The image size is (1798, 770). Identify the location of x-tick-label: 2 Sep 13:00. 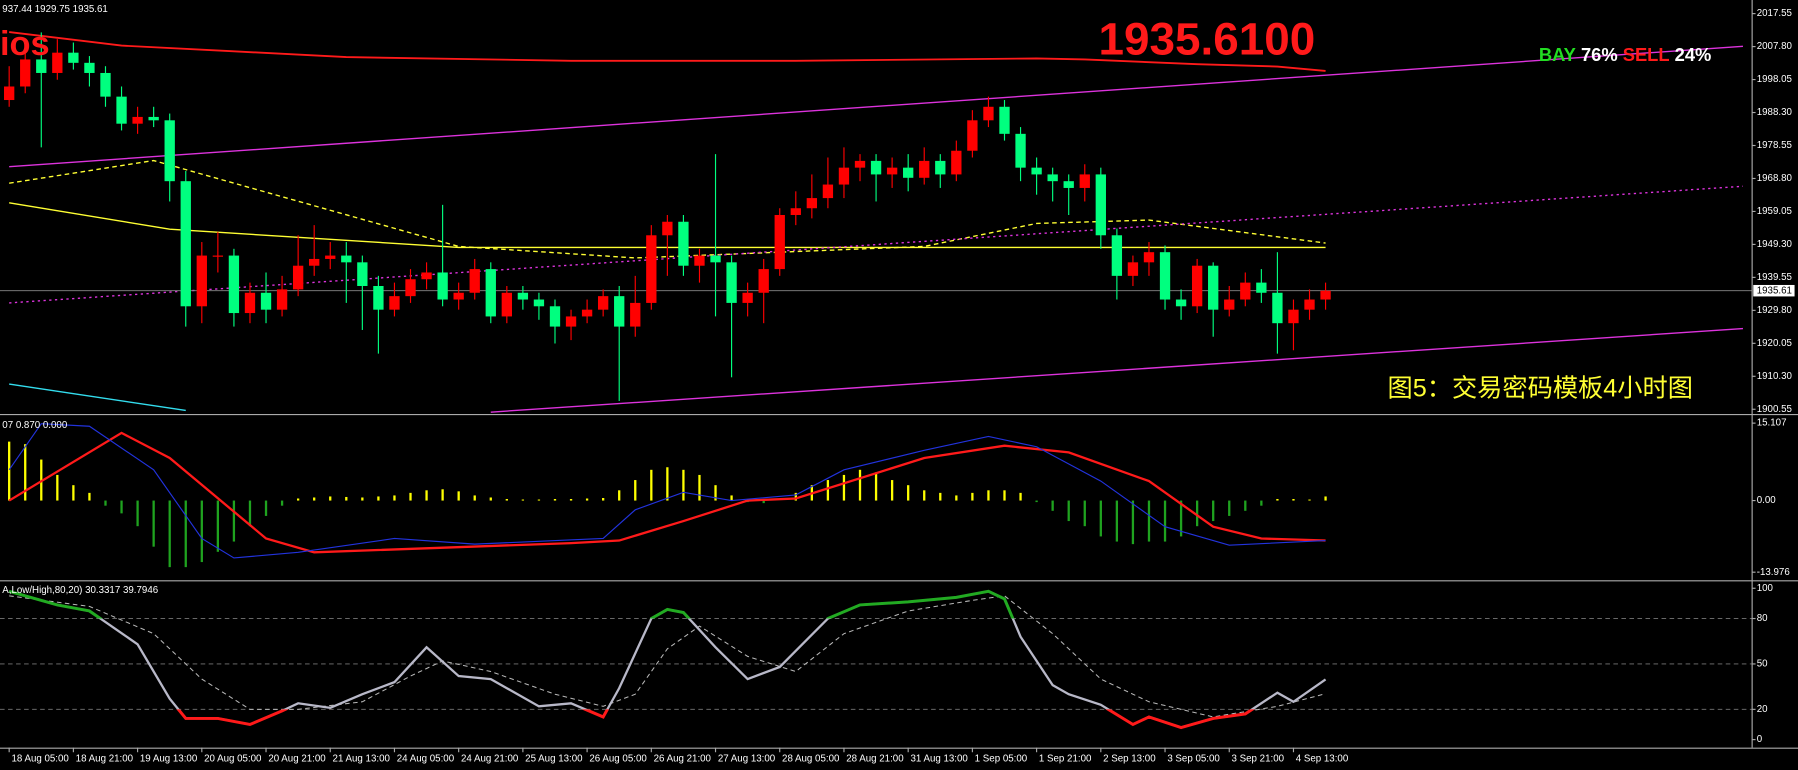
(1129, 759).